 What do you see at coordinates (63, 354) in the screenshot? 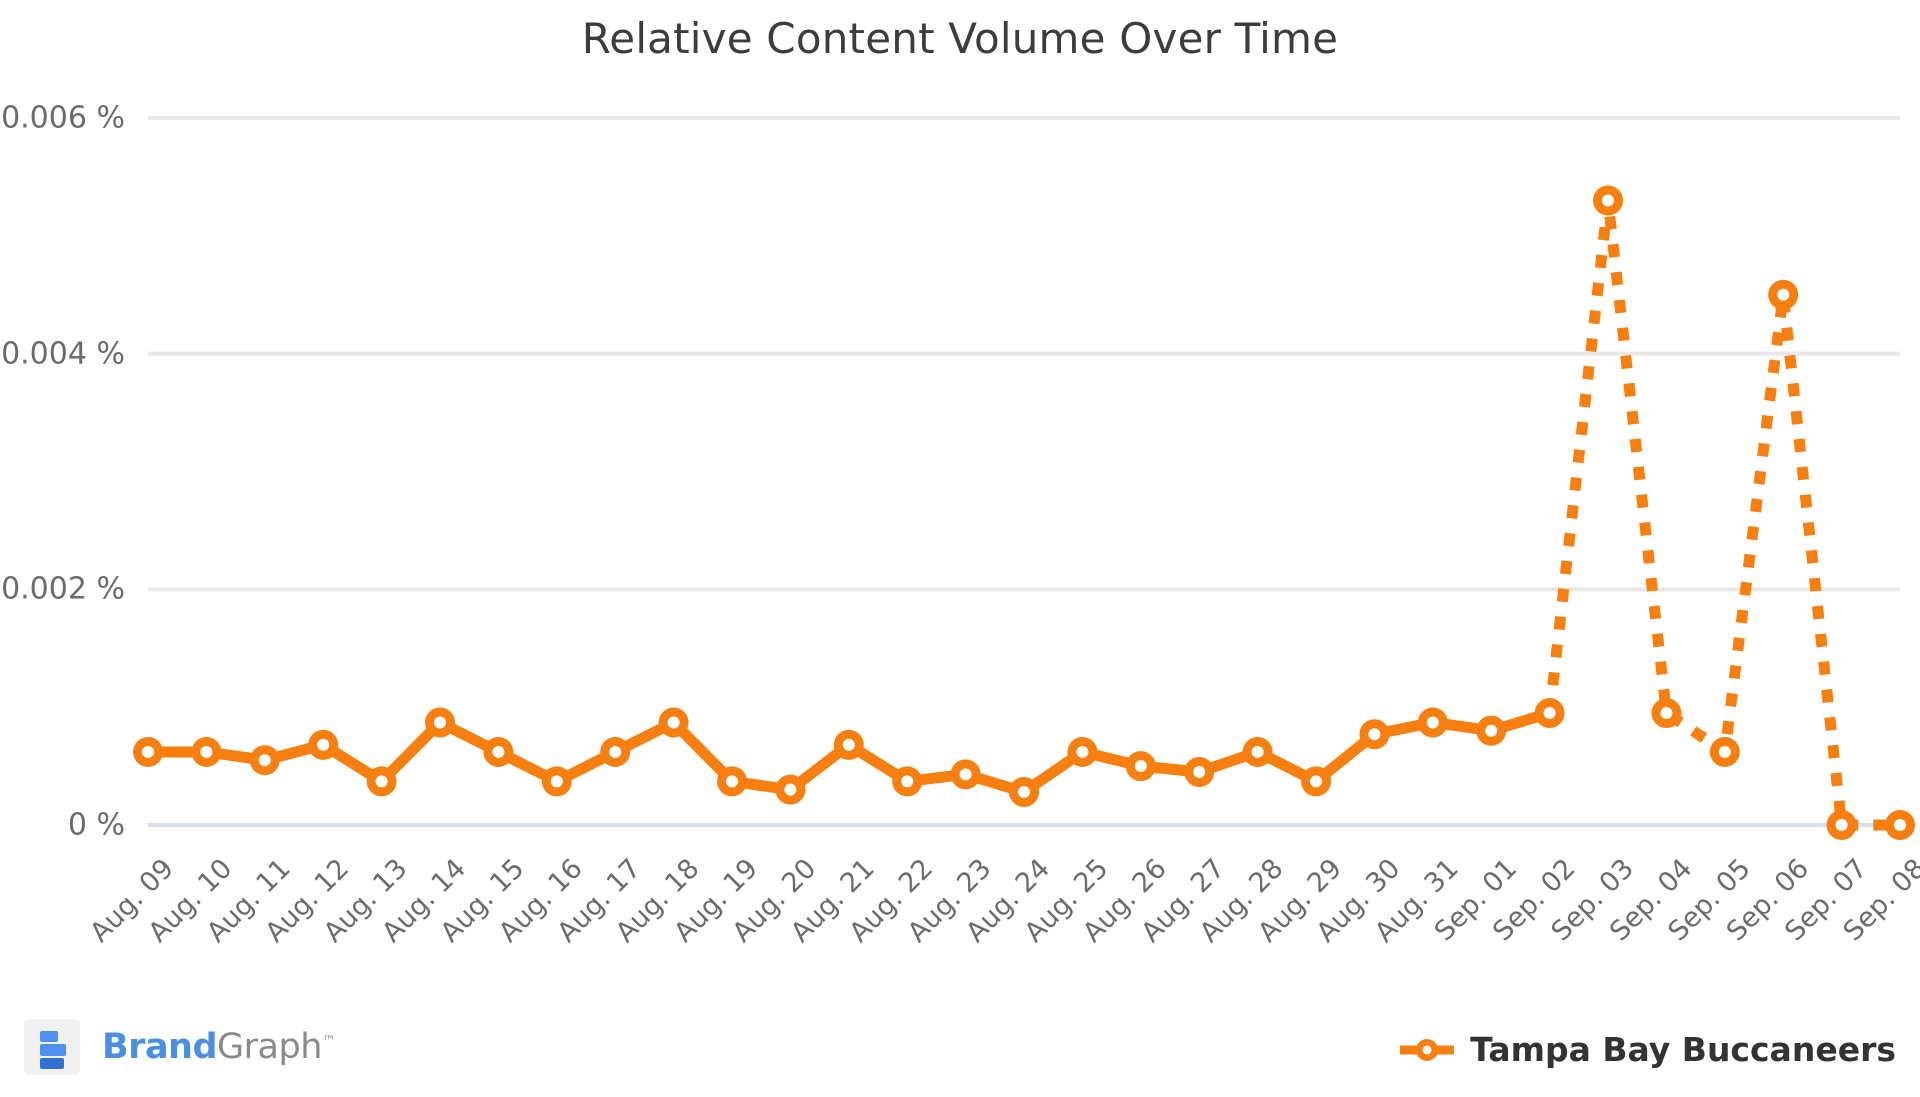
I see `y-axis-tick-label: 0.004 %` at bounding box center [63, 354].